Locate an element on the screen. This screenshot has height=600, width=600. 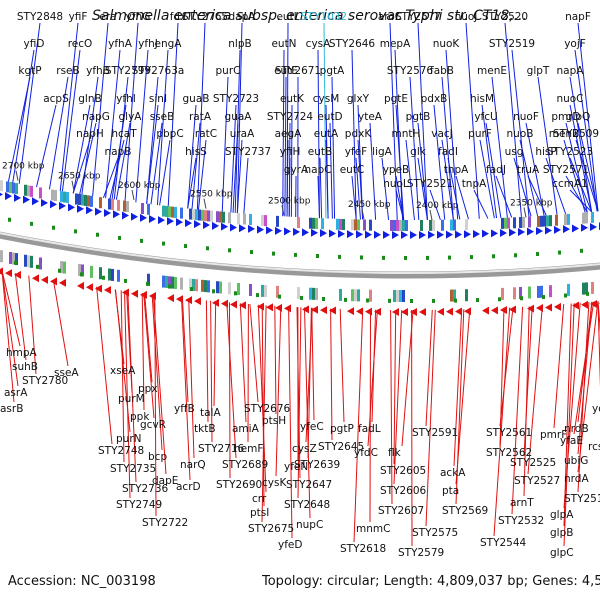
reverse-gene-label: glpC is located at coordinates (562, 553).